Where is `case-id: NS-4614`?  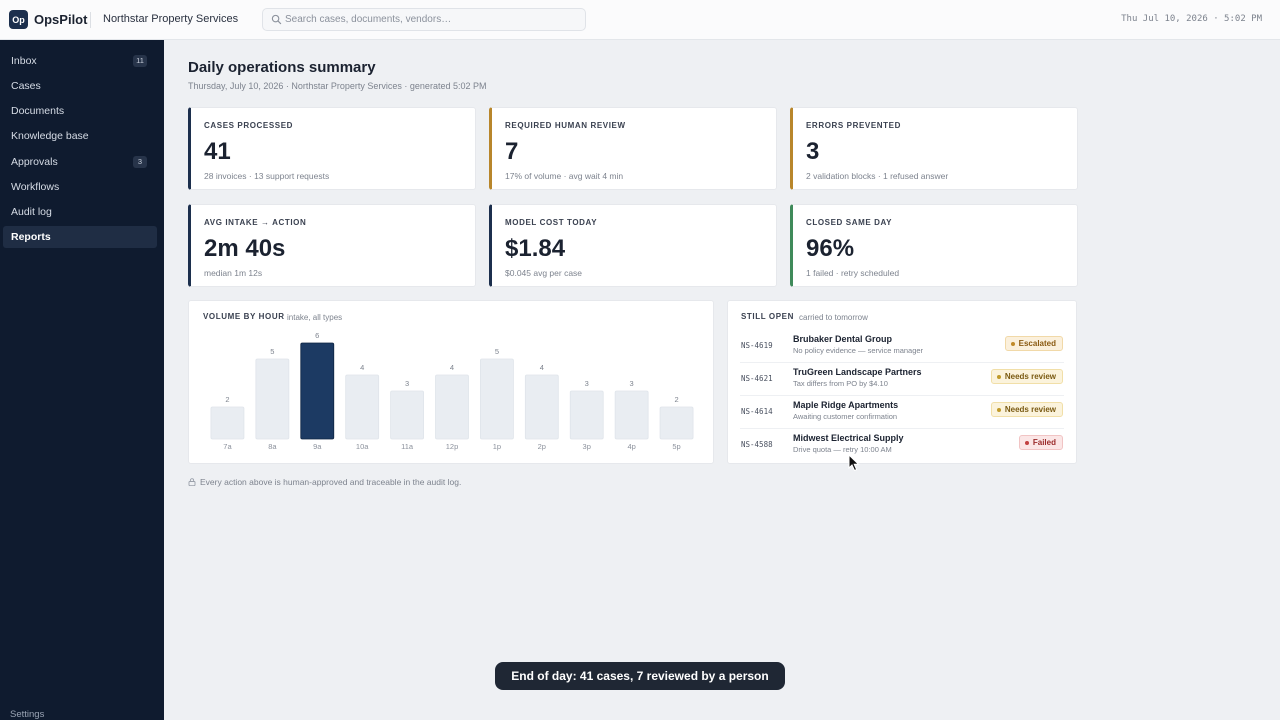 case-id: NS-4614 is located at coordinates (757, 411).